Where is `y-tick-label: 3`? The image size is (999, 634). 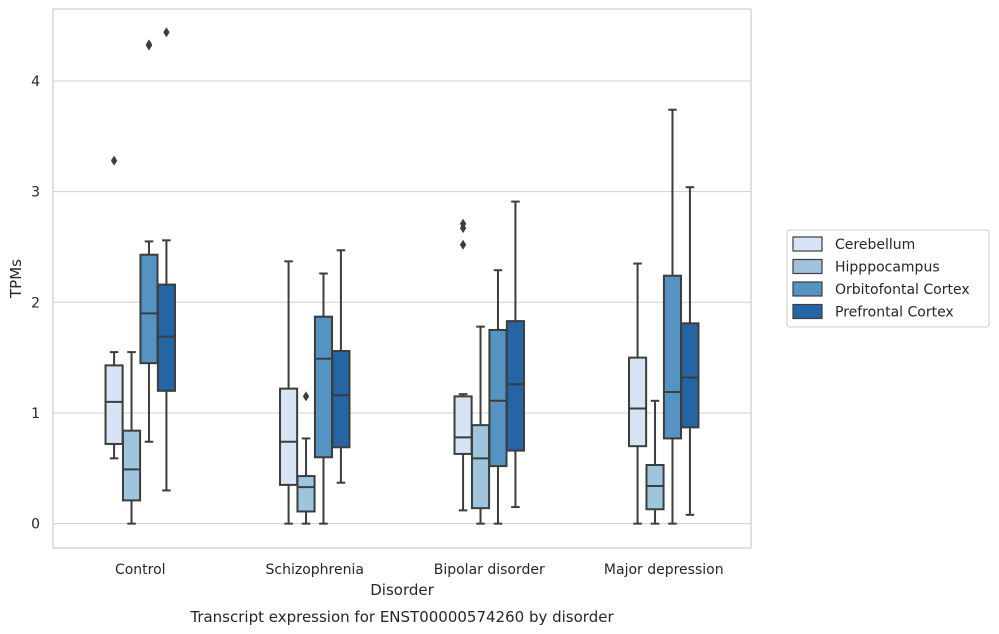 y-tick-label: 3 is located at coordinates (35, 193).